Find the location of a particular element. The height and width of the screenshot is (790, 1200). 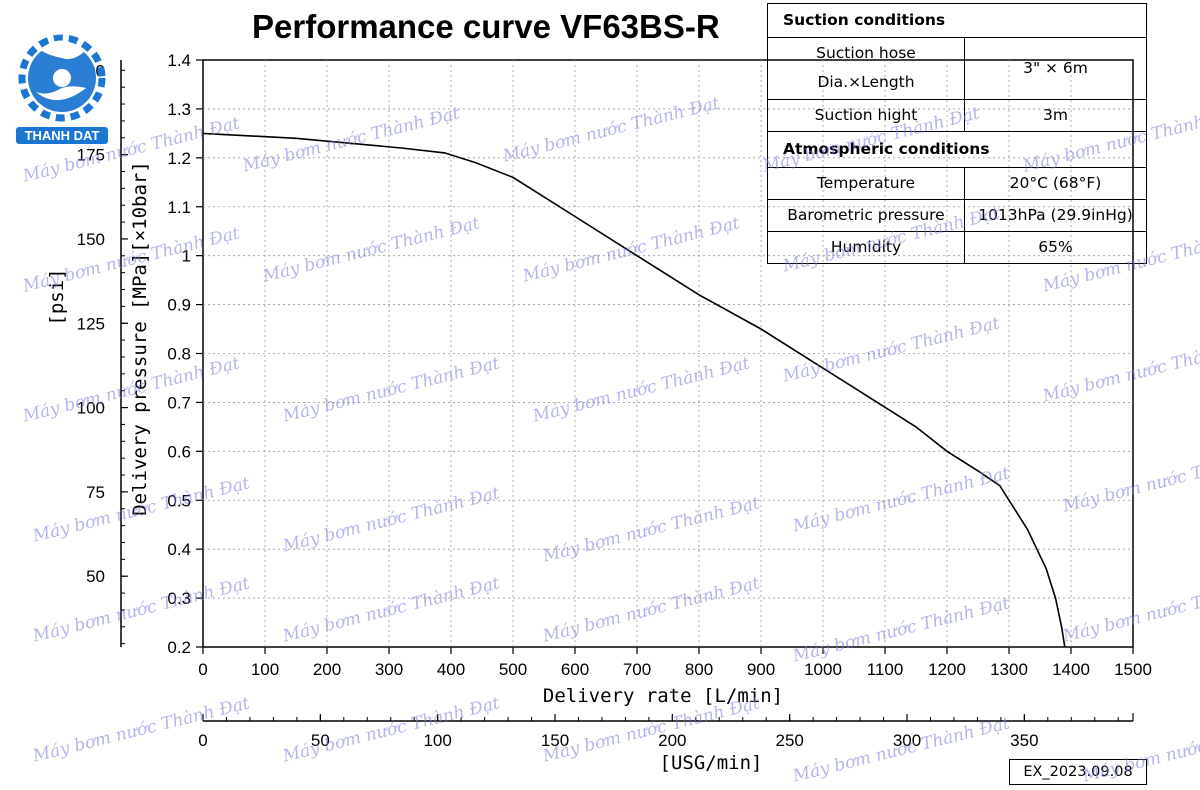

y-axis-mpa: 0.2 0.3 0.4 0.5 0.6 0.7 0.8 0.9 1 1.1 1.2 1.3 1.4 is located at coordinates (185, 354).